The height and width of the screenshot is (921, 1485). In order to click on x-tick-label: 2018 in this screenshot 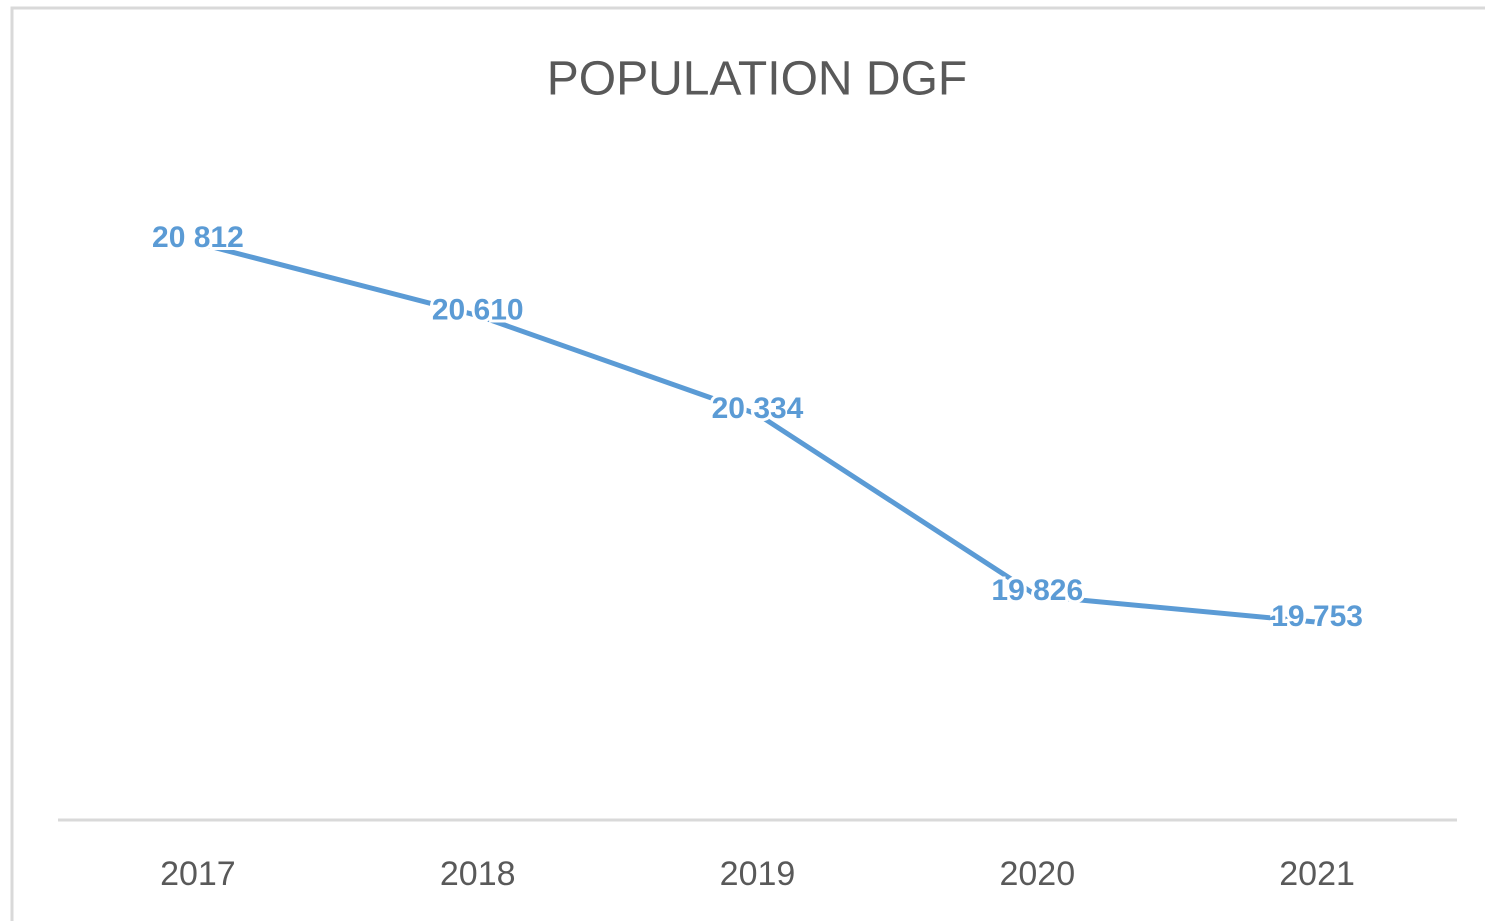, I will do `click(478, 874)`.